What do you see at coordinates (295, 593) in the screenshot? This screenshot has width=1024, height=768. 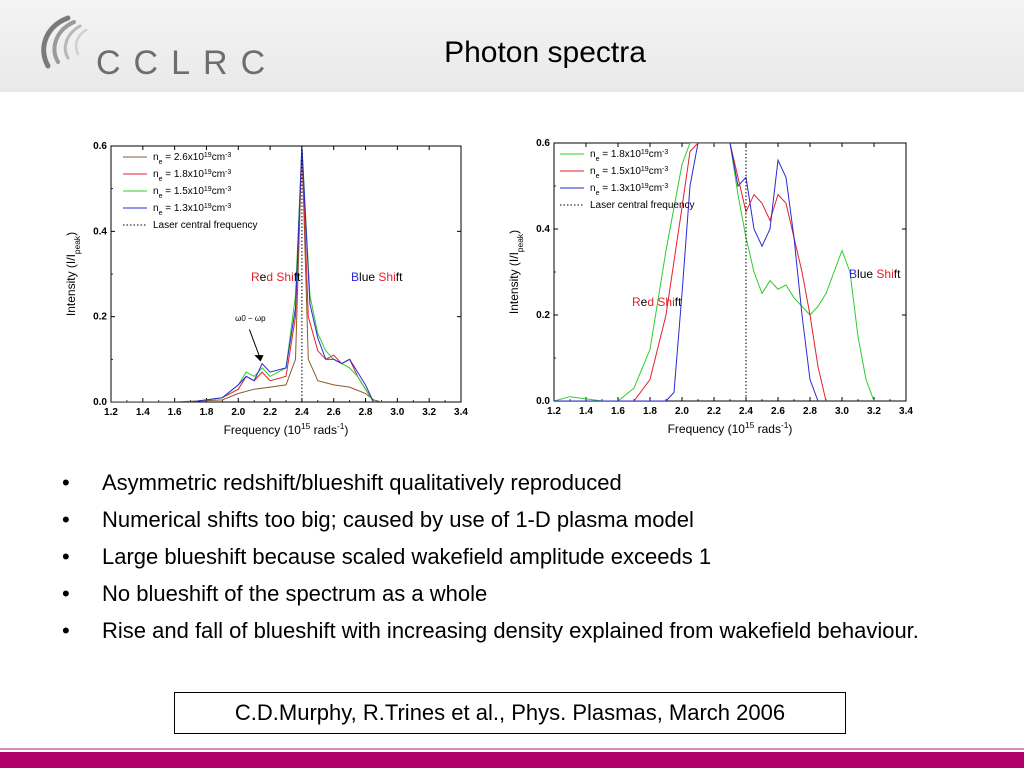 I see `bullet-text: No blueshift of the spectrum as a whole` at bounding box center [295, 593].